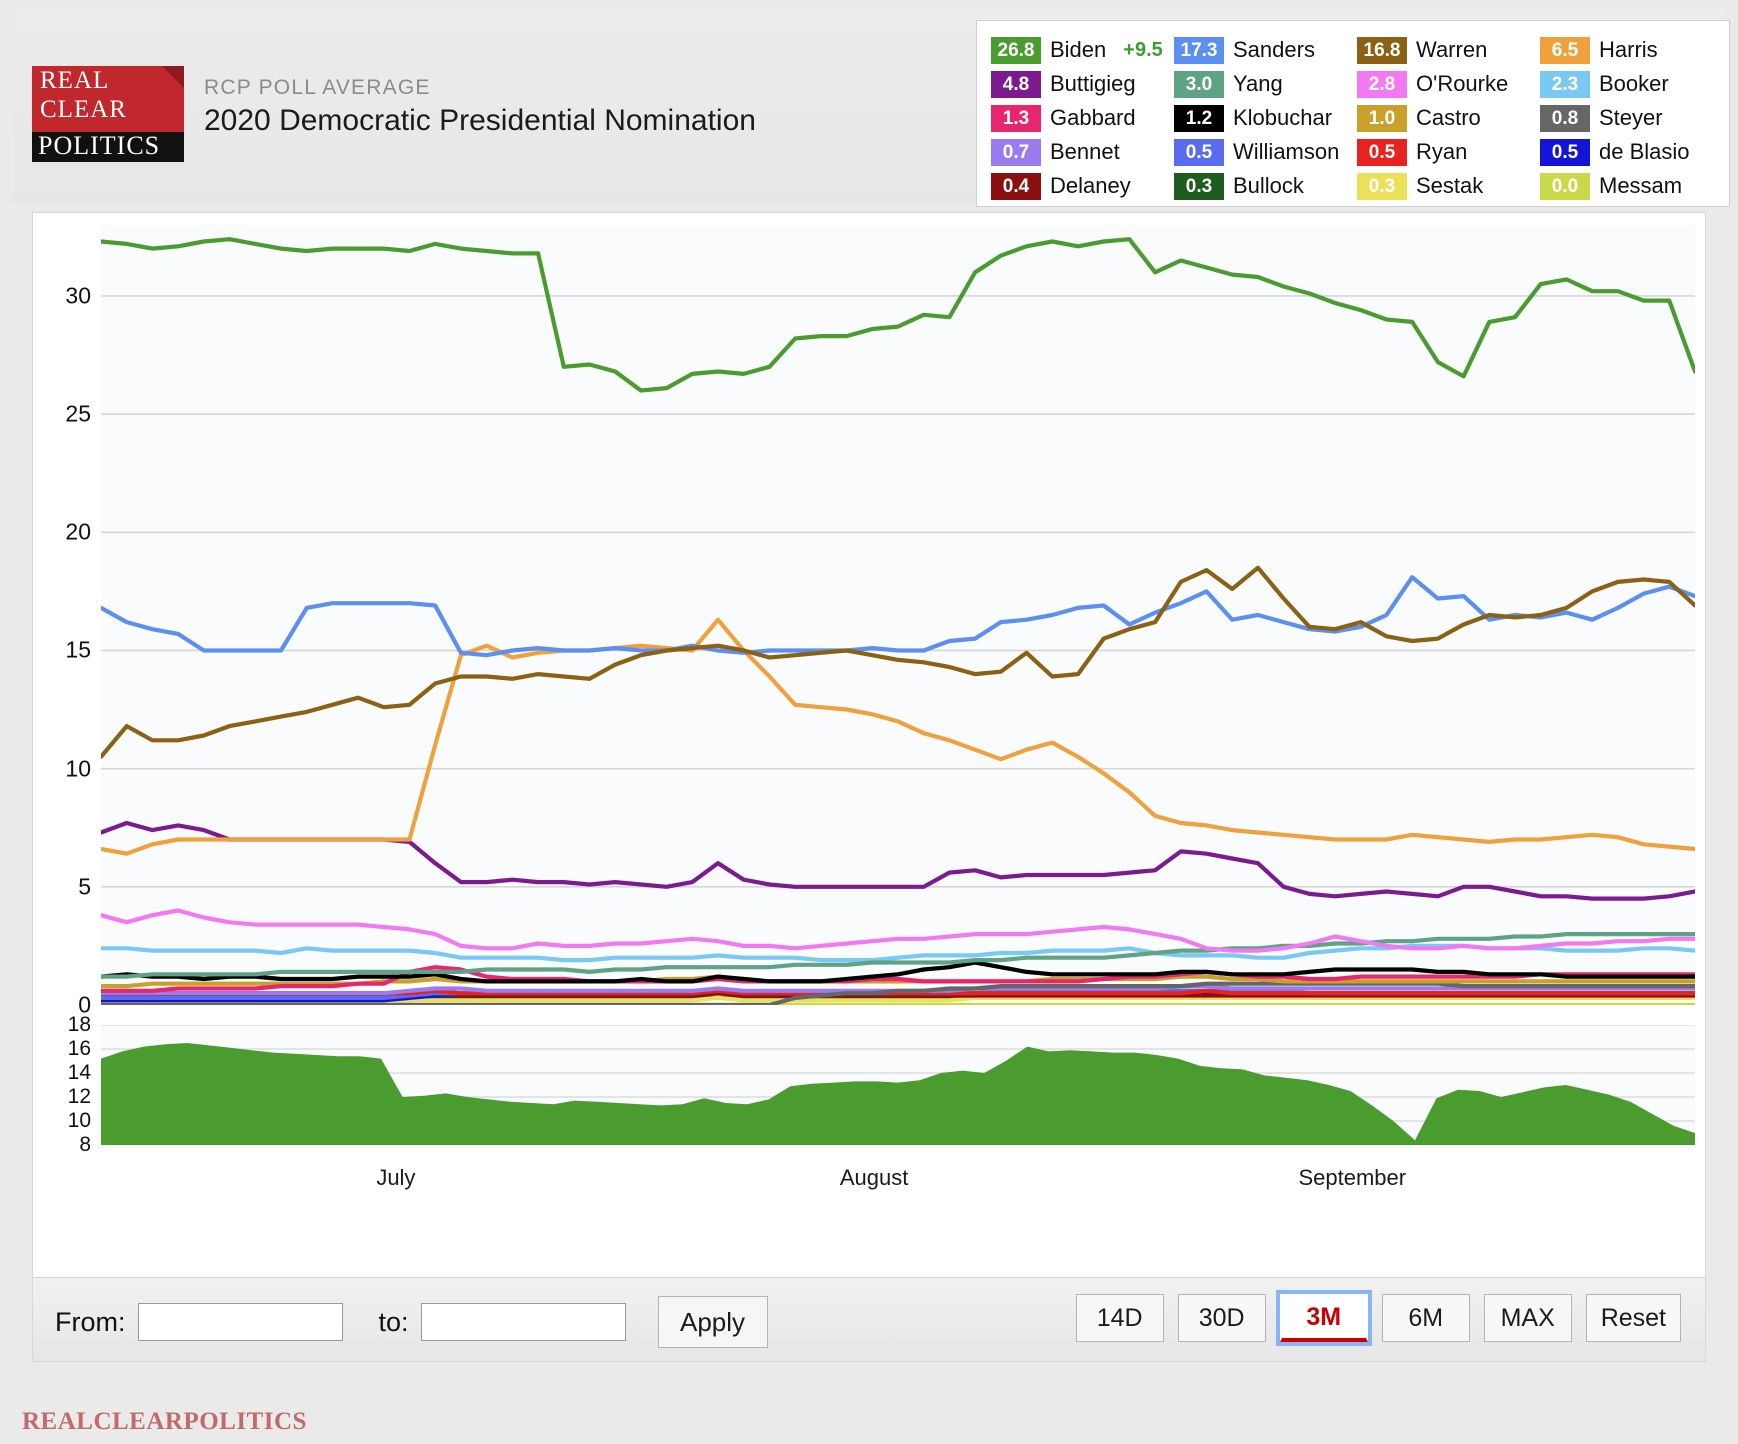 This screenshot has width=1738, height=1444. Describe the element at coordinates (1283, 117) in the screenshot. I see `legend-candidate-name: Klobuchar` at that location.